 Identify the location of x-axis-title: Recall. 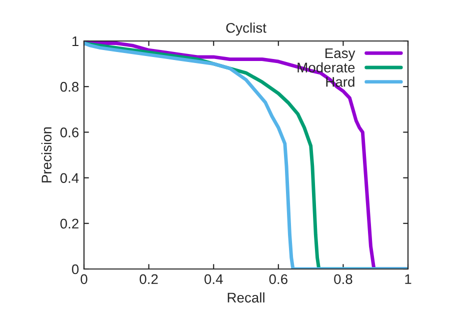
(246, 297).